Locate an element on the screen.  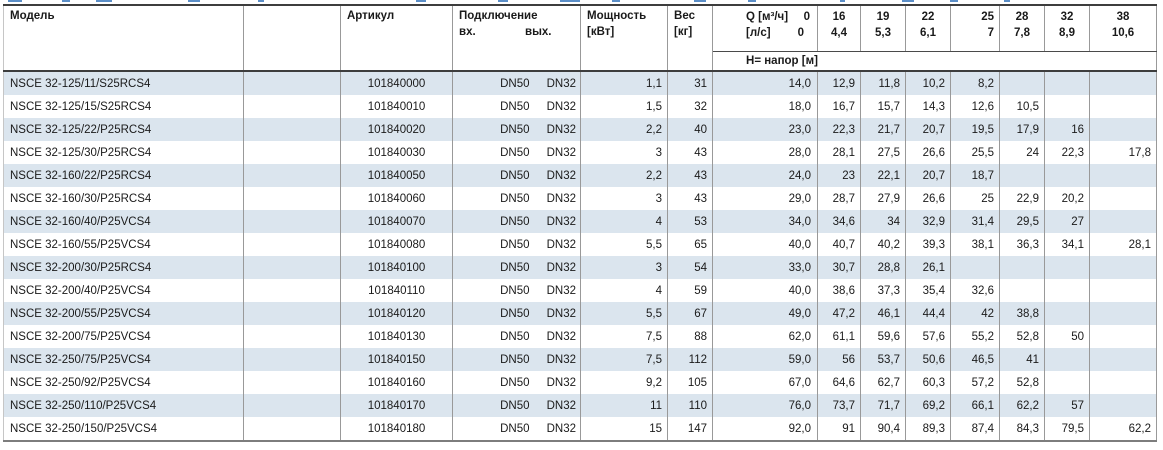
cell-power: 3 is located at coordinates (624, 152).